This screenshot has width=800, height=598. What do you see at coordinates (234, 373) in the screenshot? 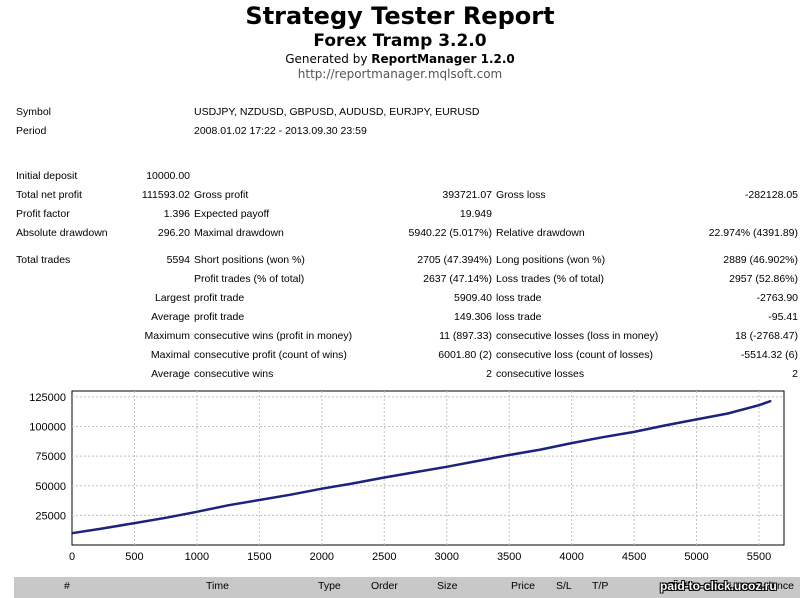
I see `avg-consec-wins-label: consecutive wins` at bounding box center [234, 373].